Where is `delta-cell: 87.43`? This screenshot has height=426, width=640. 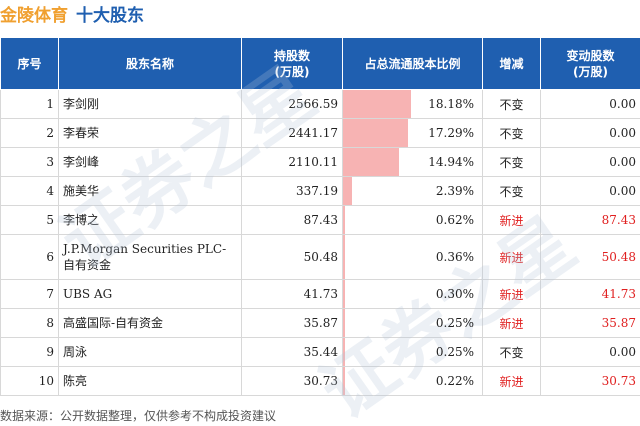
delta-cell: 87.43 is located at coordinates (590, 220).